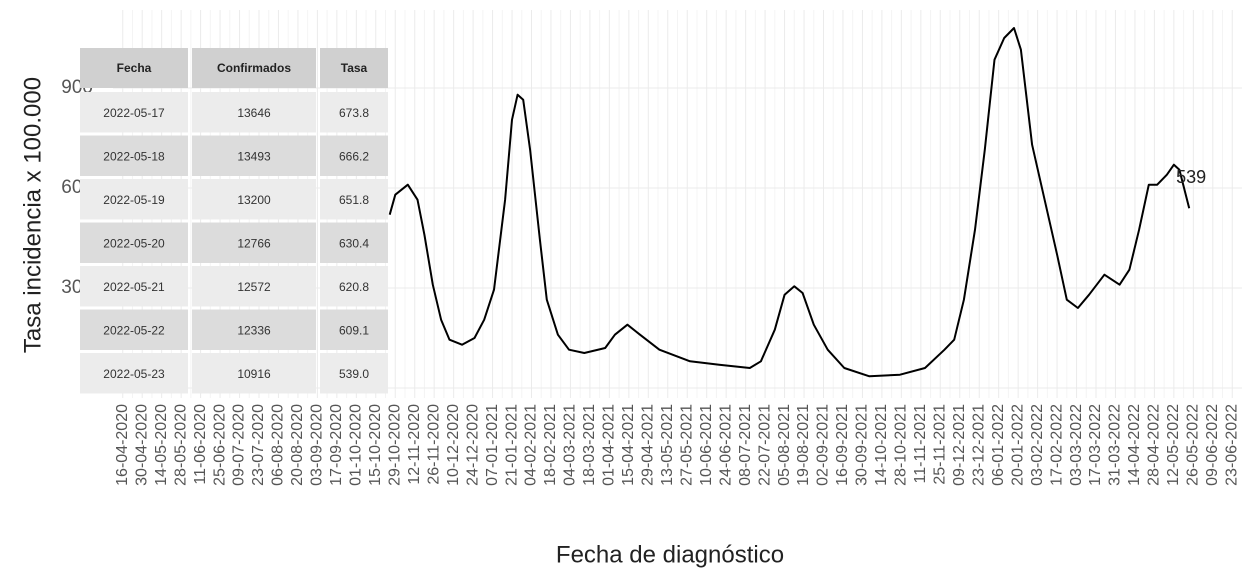 This screenshot has height=578, width=1253. I want to click on cell-text: 2022-05-22, so click(134, 330).